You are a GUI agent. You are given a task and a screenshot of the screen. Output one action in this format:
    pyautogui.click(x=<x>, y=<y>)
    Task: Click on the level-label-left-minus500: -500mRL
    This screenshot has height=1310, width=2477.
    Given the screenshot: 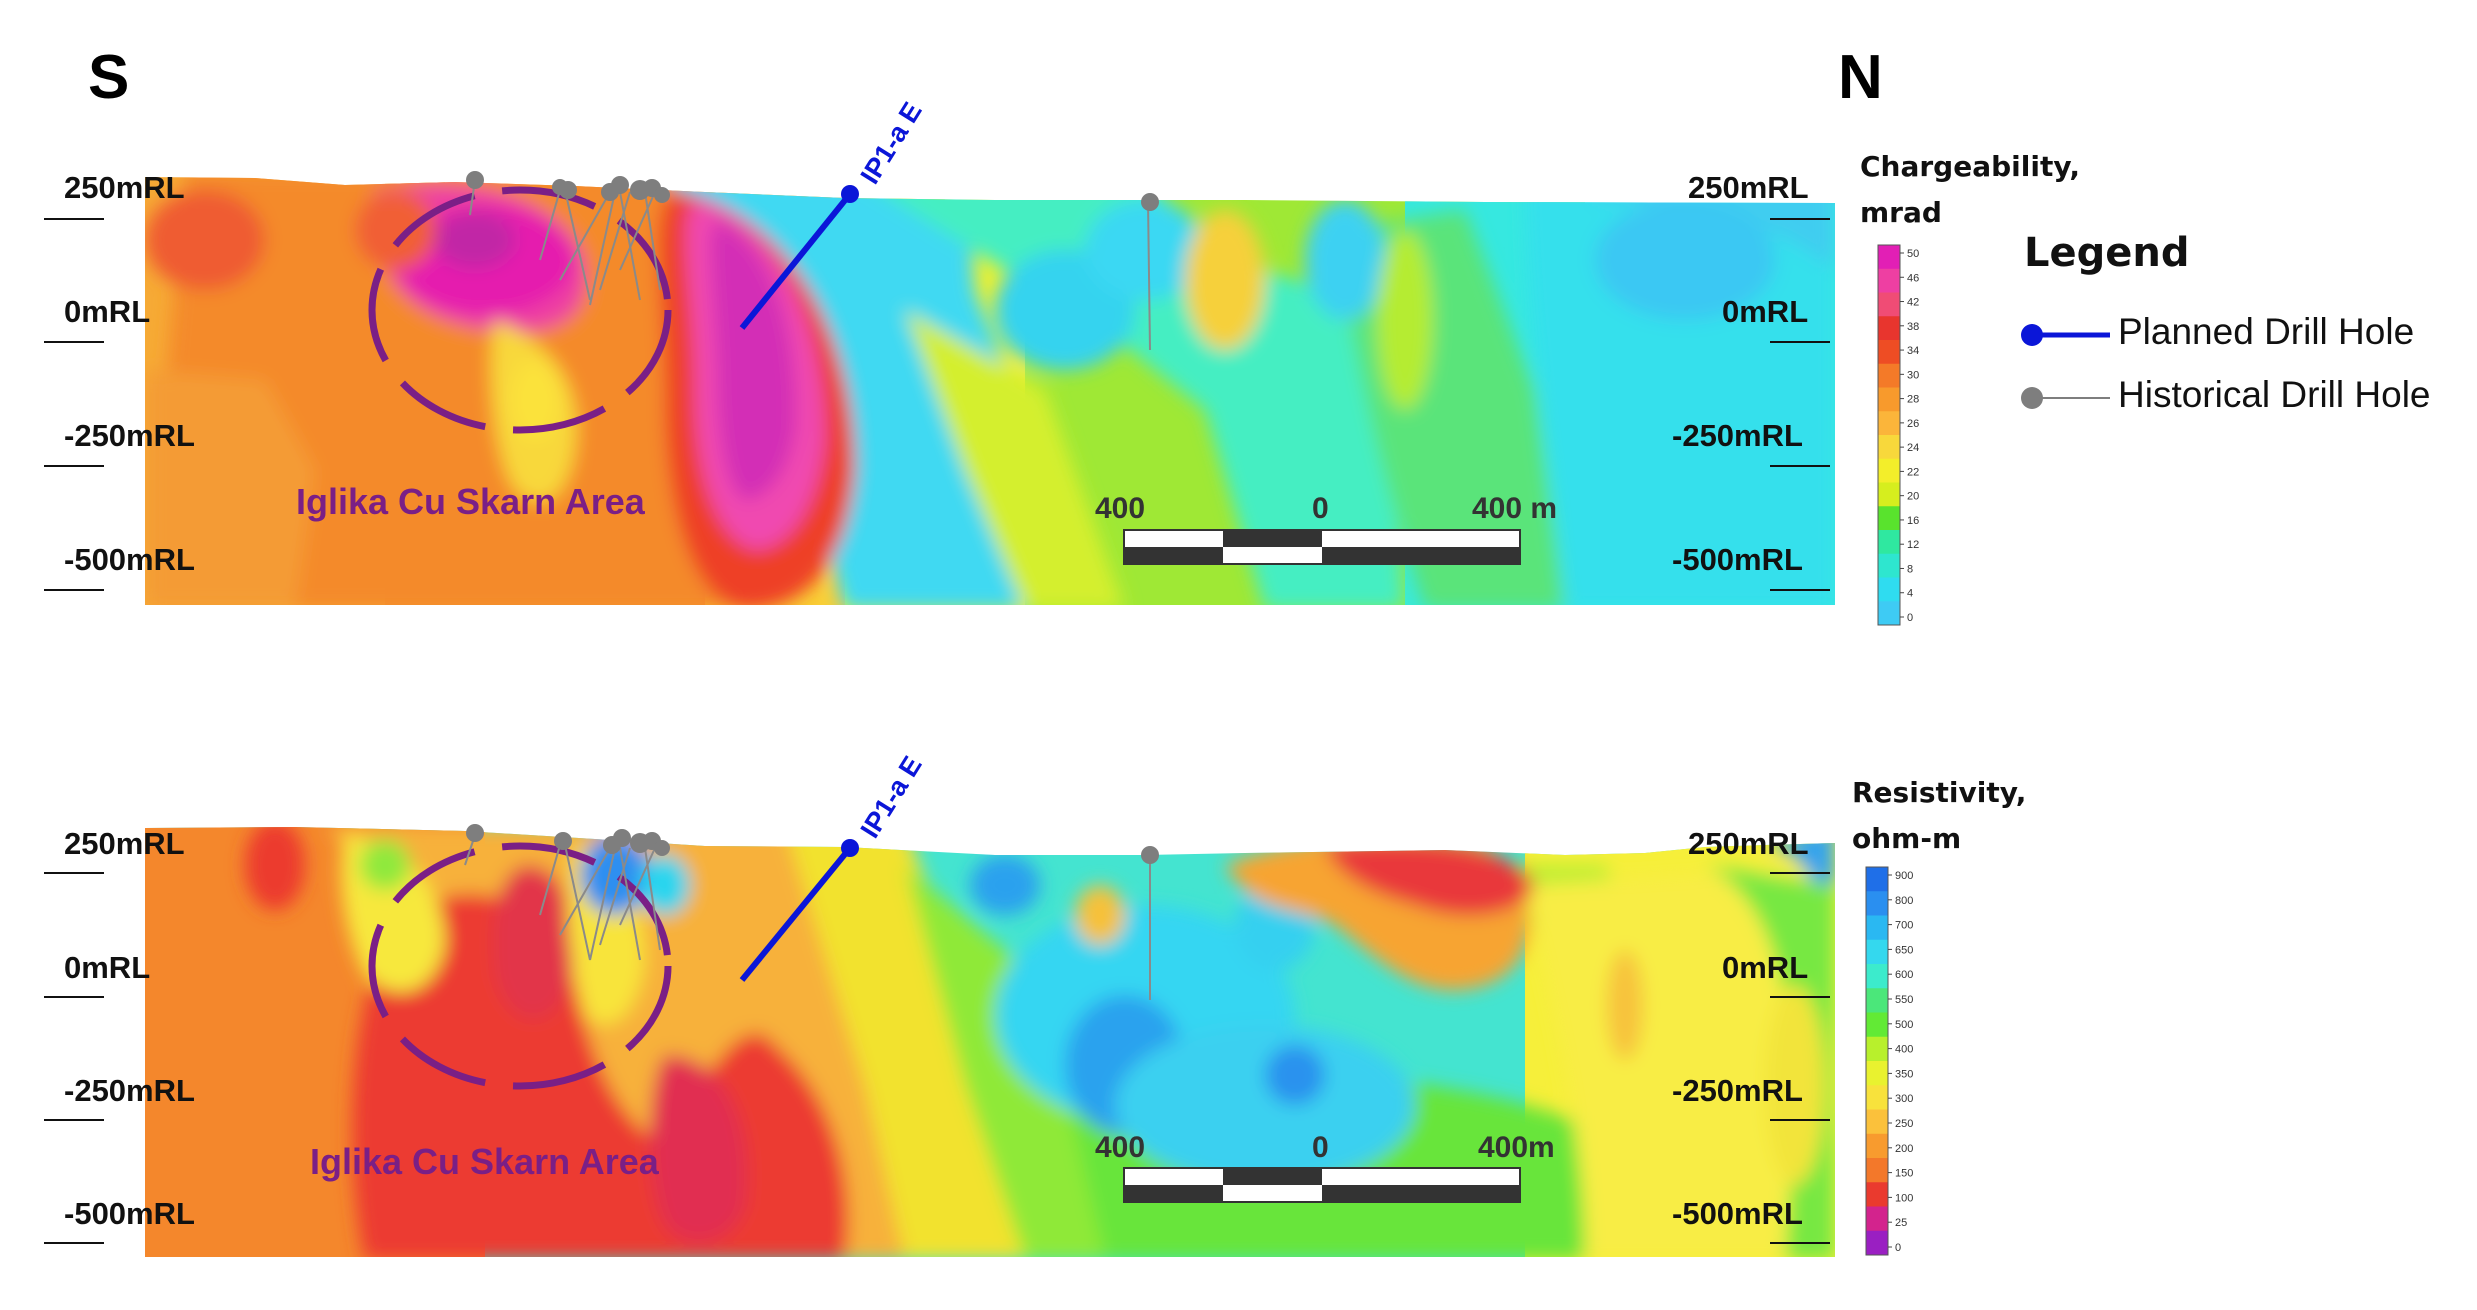 What is the action you would take?
    pyautogui.click(x=129, y=559)
    